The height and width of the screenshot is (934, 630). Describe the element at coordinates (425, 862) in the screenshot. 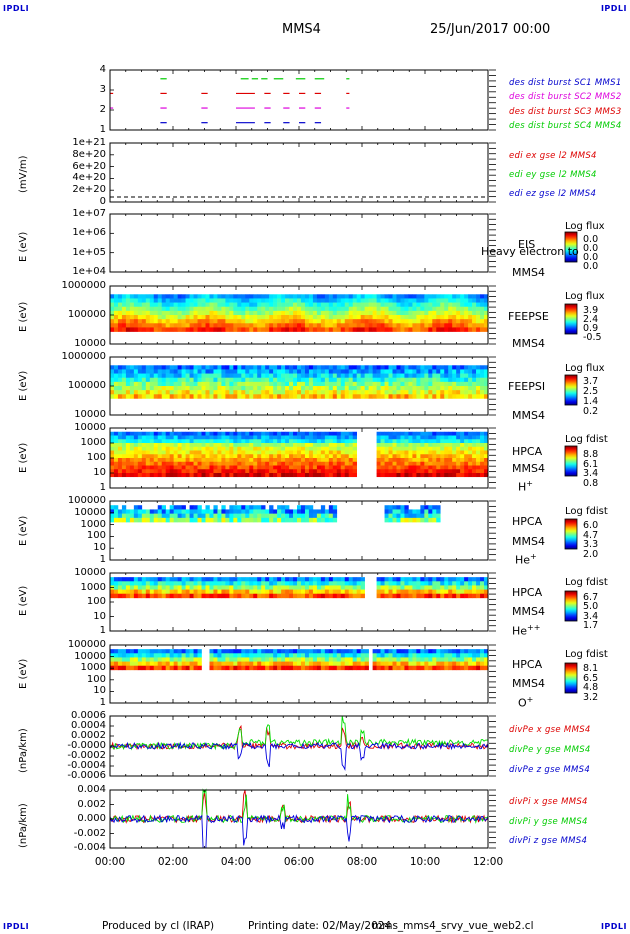

I see `x-tick-5: 10:00` at that location.